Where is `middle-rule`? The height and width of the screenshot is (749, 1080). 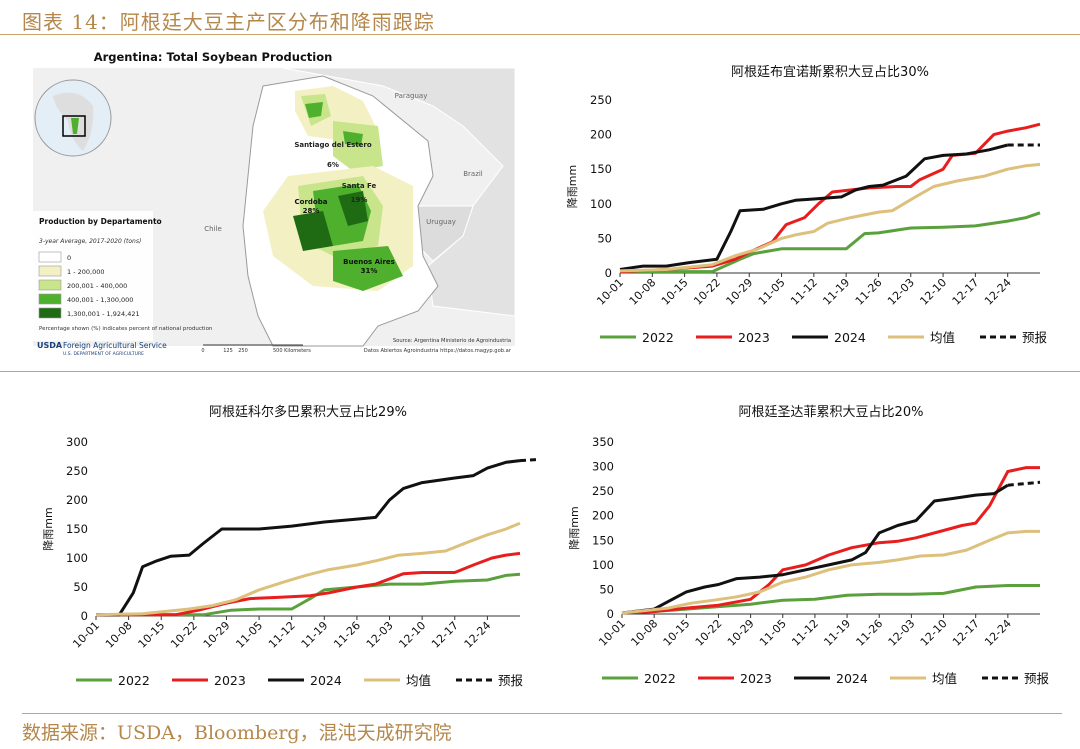 middle-rule is located at coordinates (540, 371).